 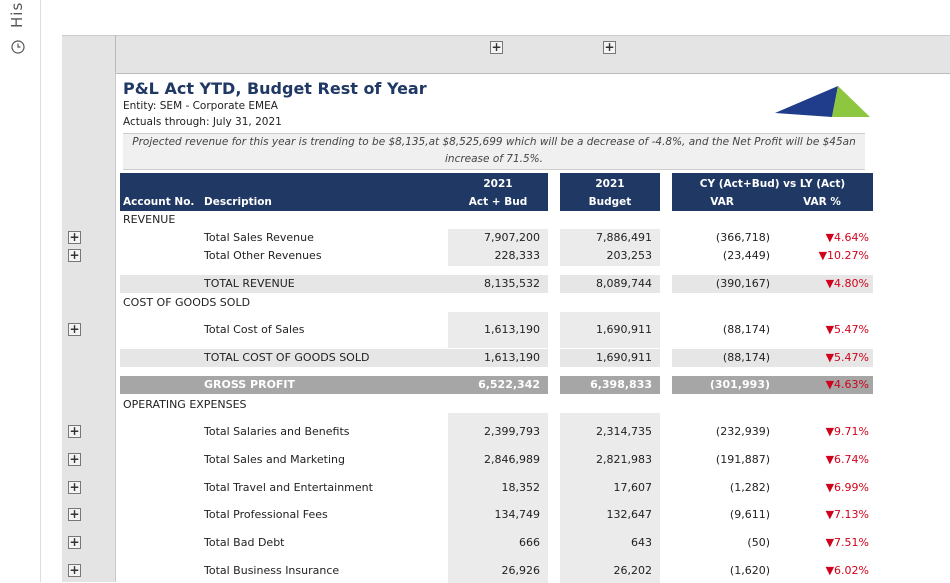 What do you see at coordinates (521, 570) in the screenshot?
I see `act-bud-value: 26,926` at bounding box center [521, 570].